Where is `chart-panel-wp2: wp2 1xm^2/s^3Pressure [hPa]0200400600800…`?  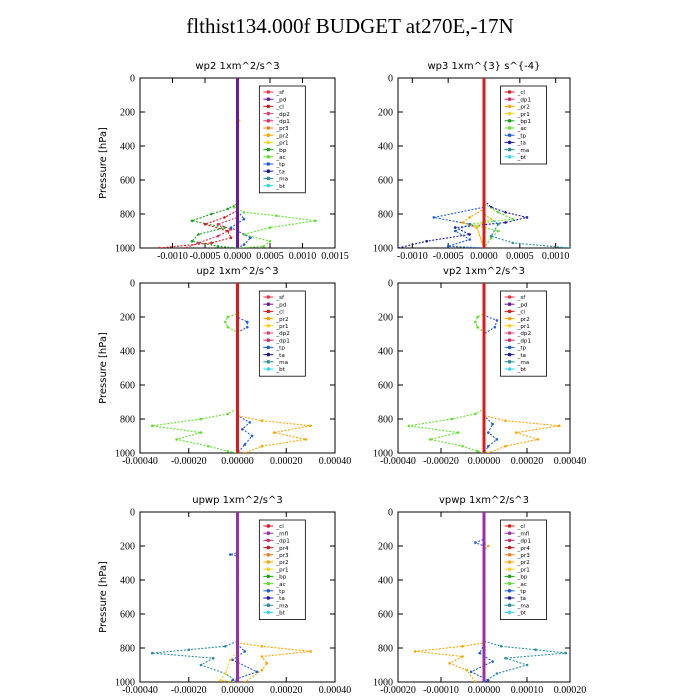
chart-panel-wp2: wp2 1xm^2/s^3Pressure [hPa]0200400600800… is located at coordinates (223, 161).